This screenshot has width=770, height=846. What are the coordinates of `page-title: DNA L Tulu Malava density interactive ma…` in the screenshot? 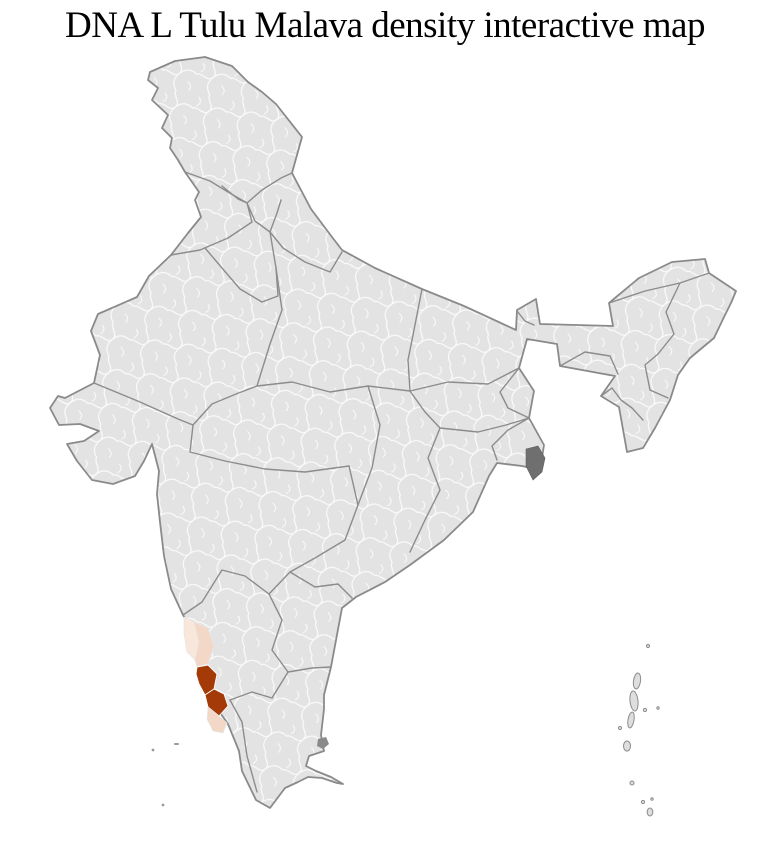 It's located at (385, 25).